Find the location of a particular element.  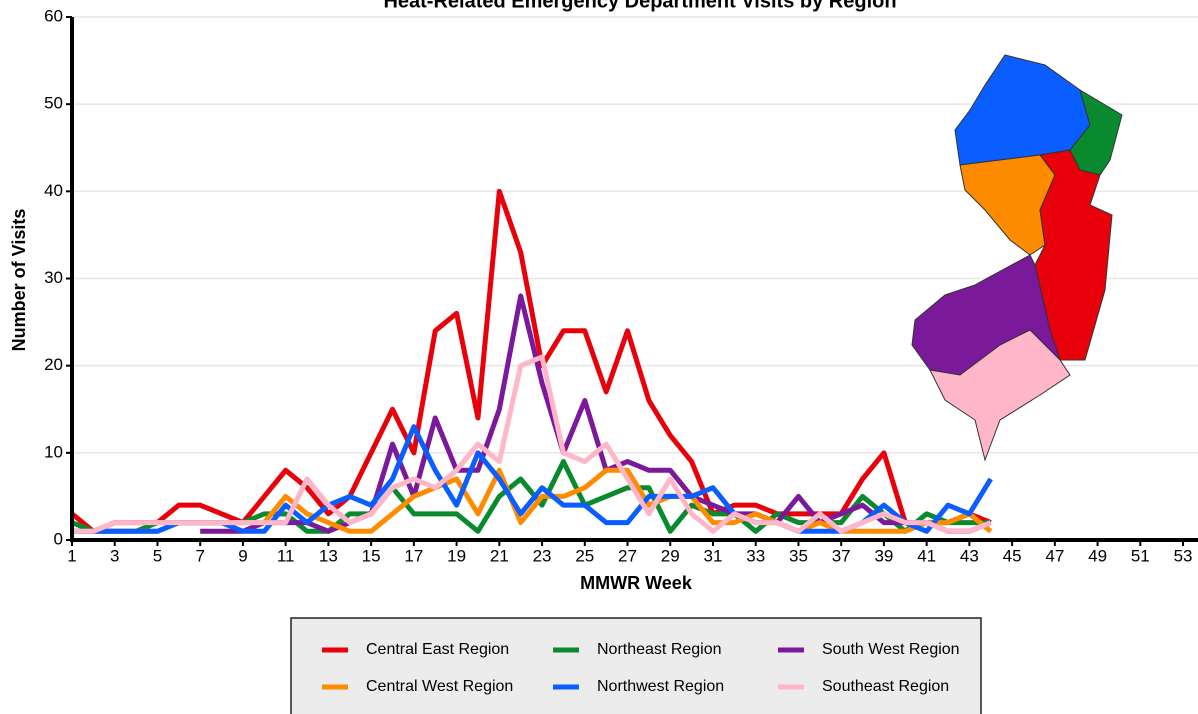

x-tick-label: 29 is located at coordinates (670, 555).